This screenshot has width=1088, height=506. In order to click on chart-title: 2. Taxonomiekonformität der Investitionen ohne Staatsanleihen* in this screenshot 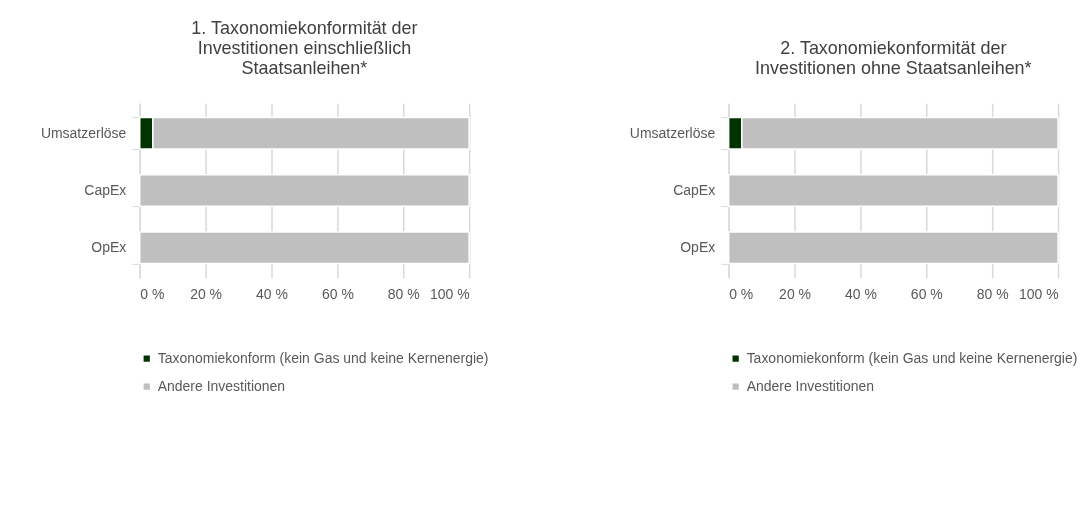, I will do `click(893, 58)`.